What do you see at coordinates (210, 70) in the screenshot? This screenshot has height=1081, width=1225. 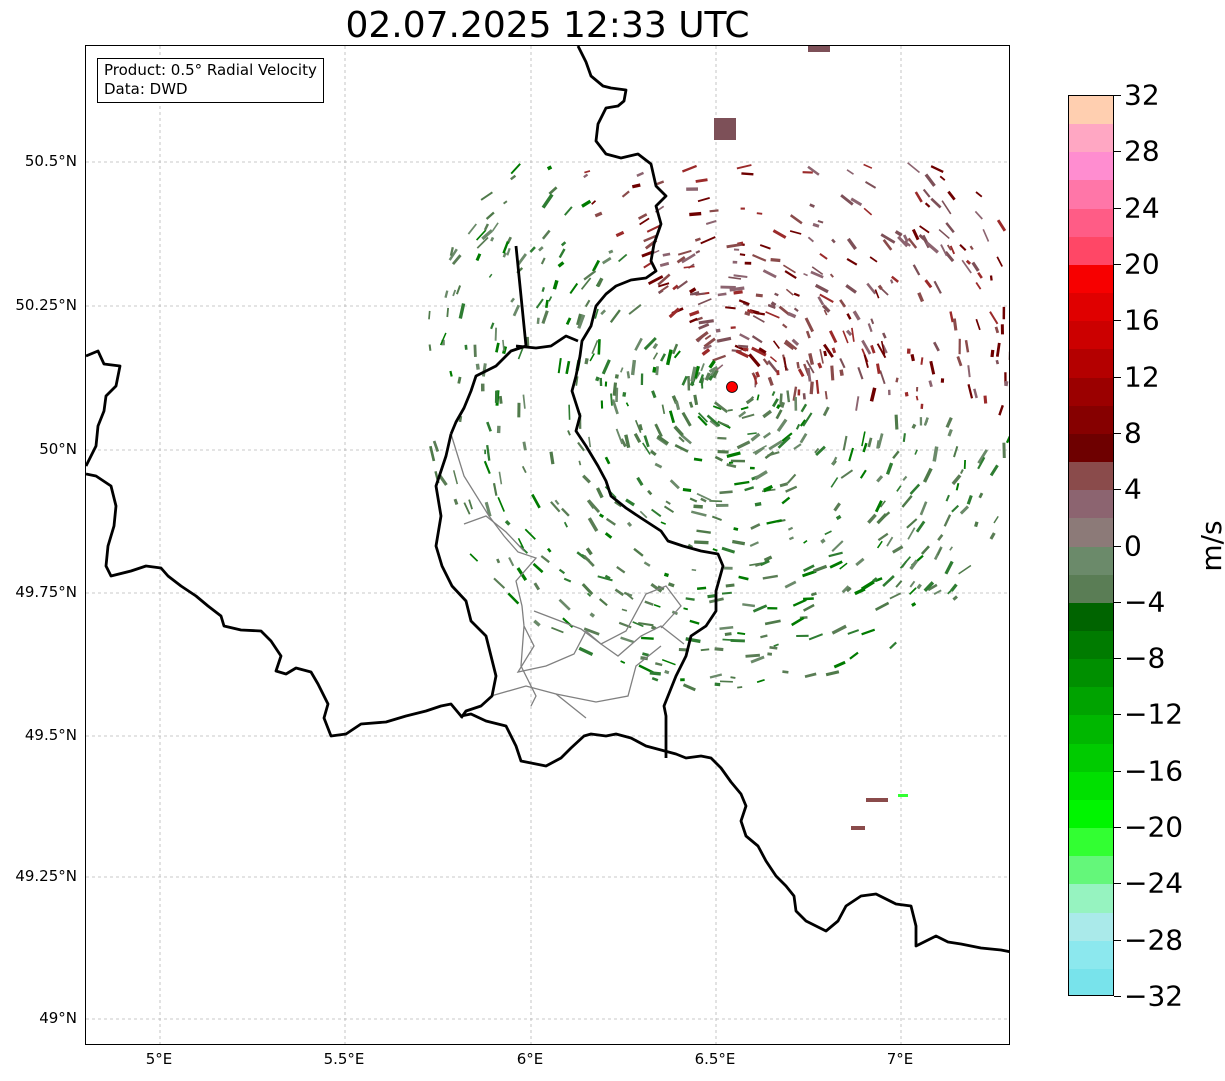 I see `product-label: Product: 0.5° Radial Velocity` at bounding box center [210, 70].